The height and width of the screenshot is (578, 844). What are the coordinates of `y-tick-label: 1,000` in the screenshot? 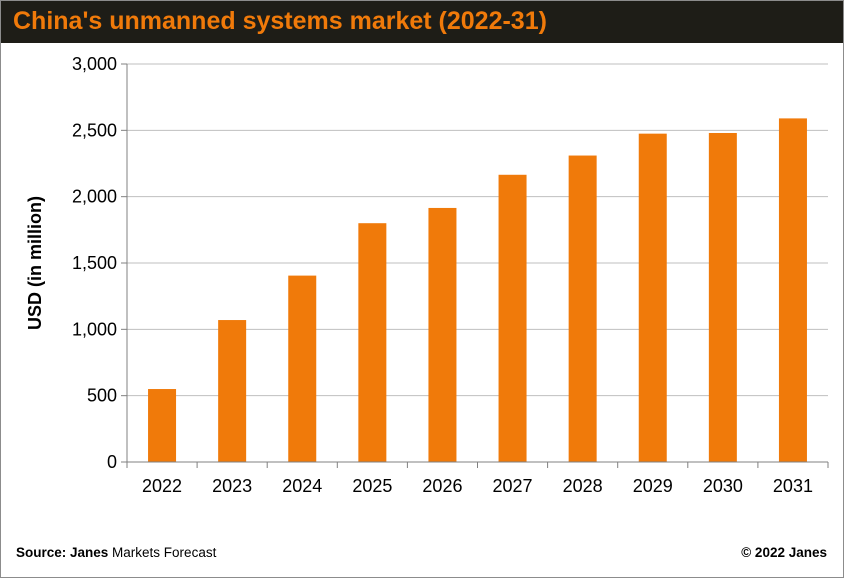 It's located at (94, 329).